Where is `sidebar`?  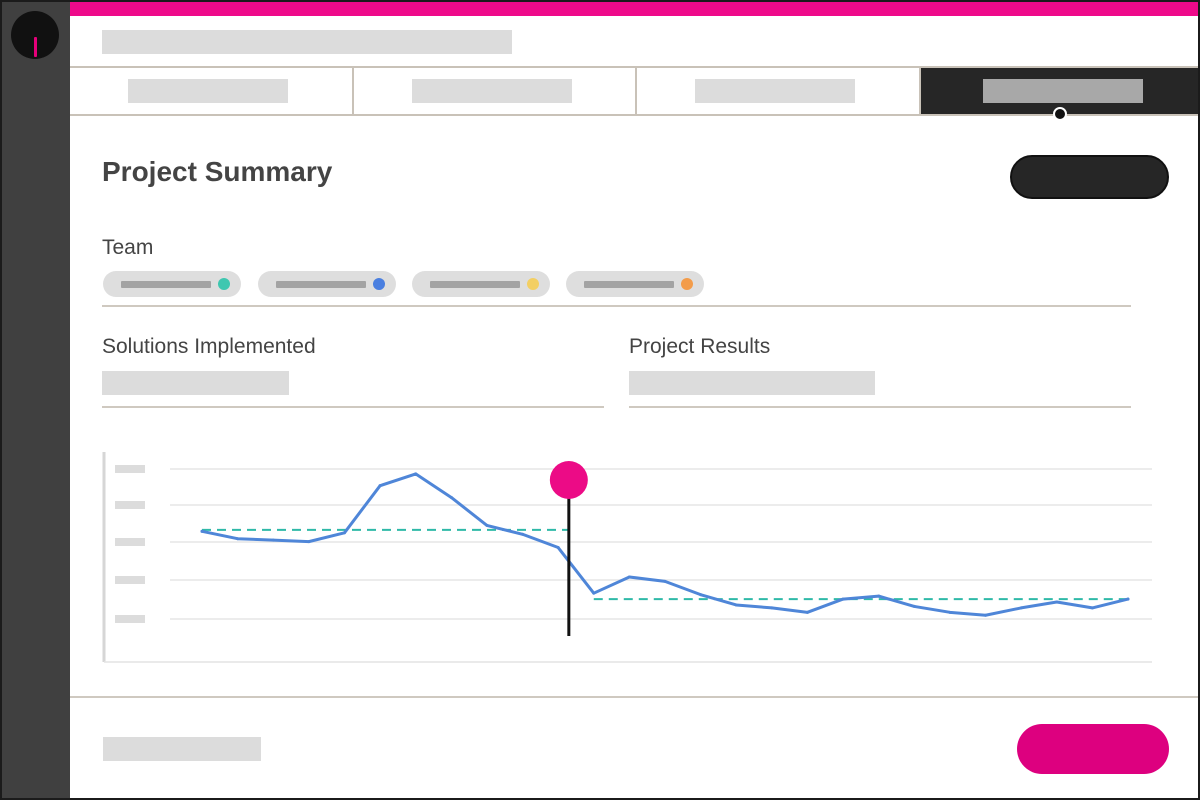 sidebar is located at coordinates (36, 400).